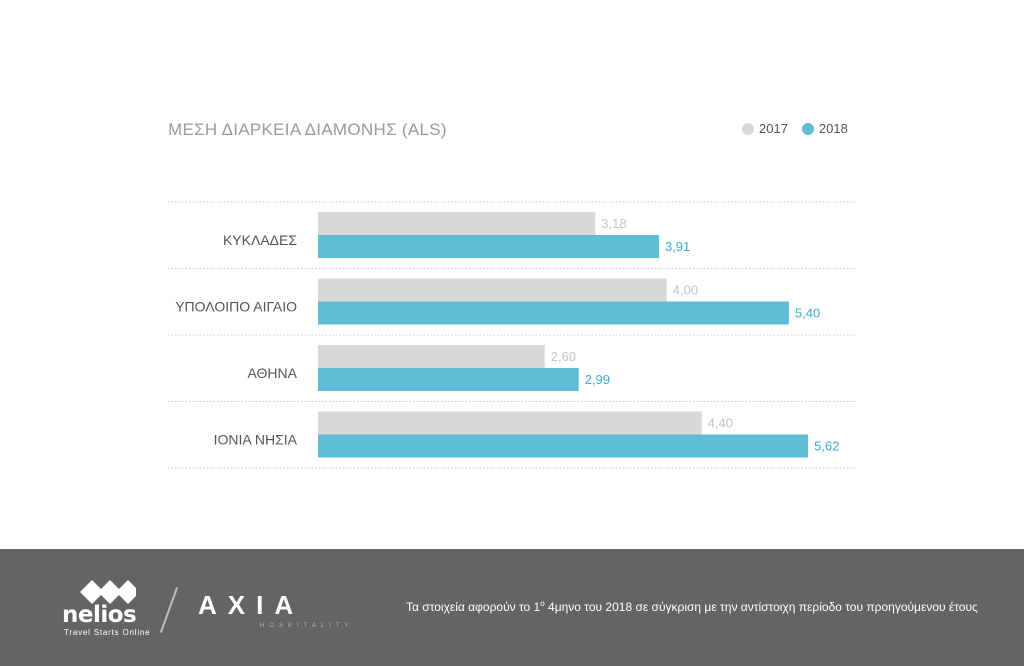 The image size is (1024, 666). I want to click on axia-tagline: HOSPITALITY, so click(307, 626).